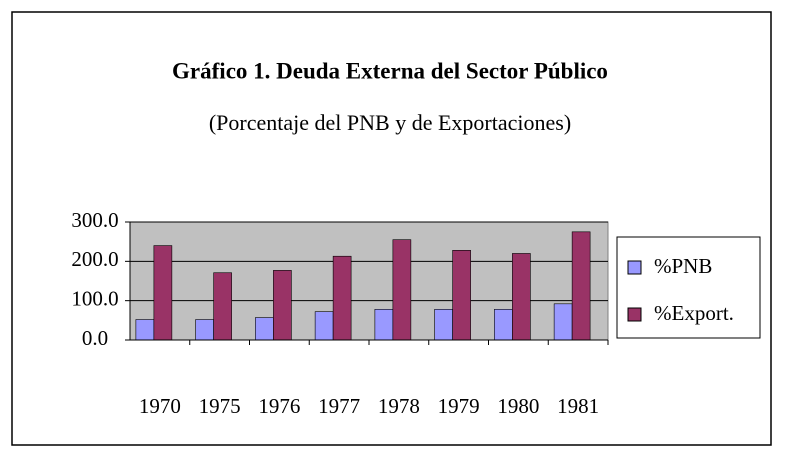 This screenshot has width=785, height=453. What do you see at coordinates (399, 406) in the screenshot?
I see `x-tick-label: 1978` at bounding box center [399, 406].